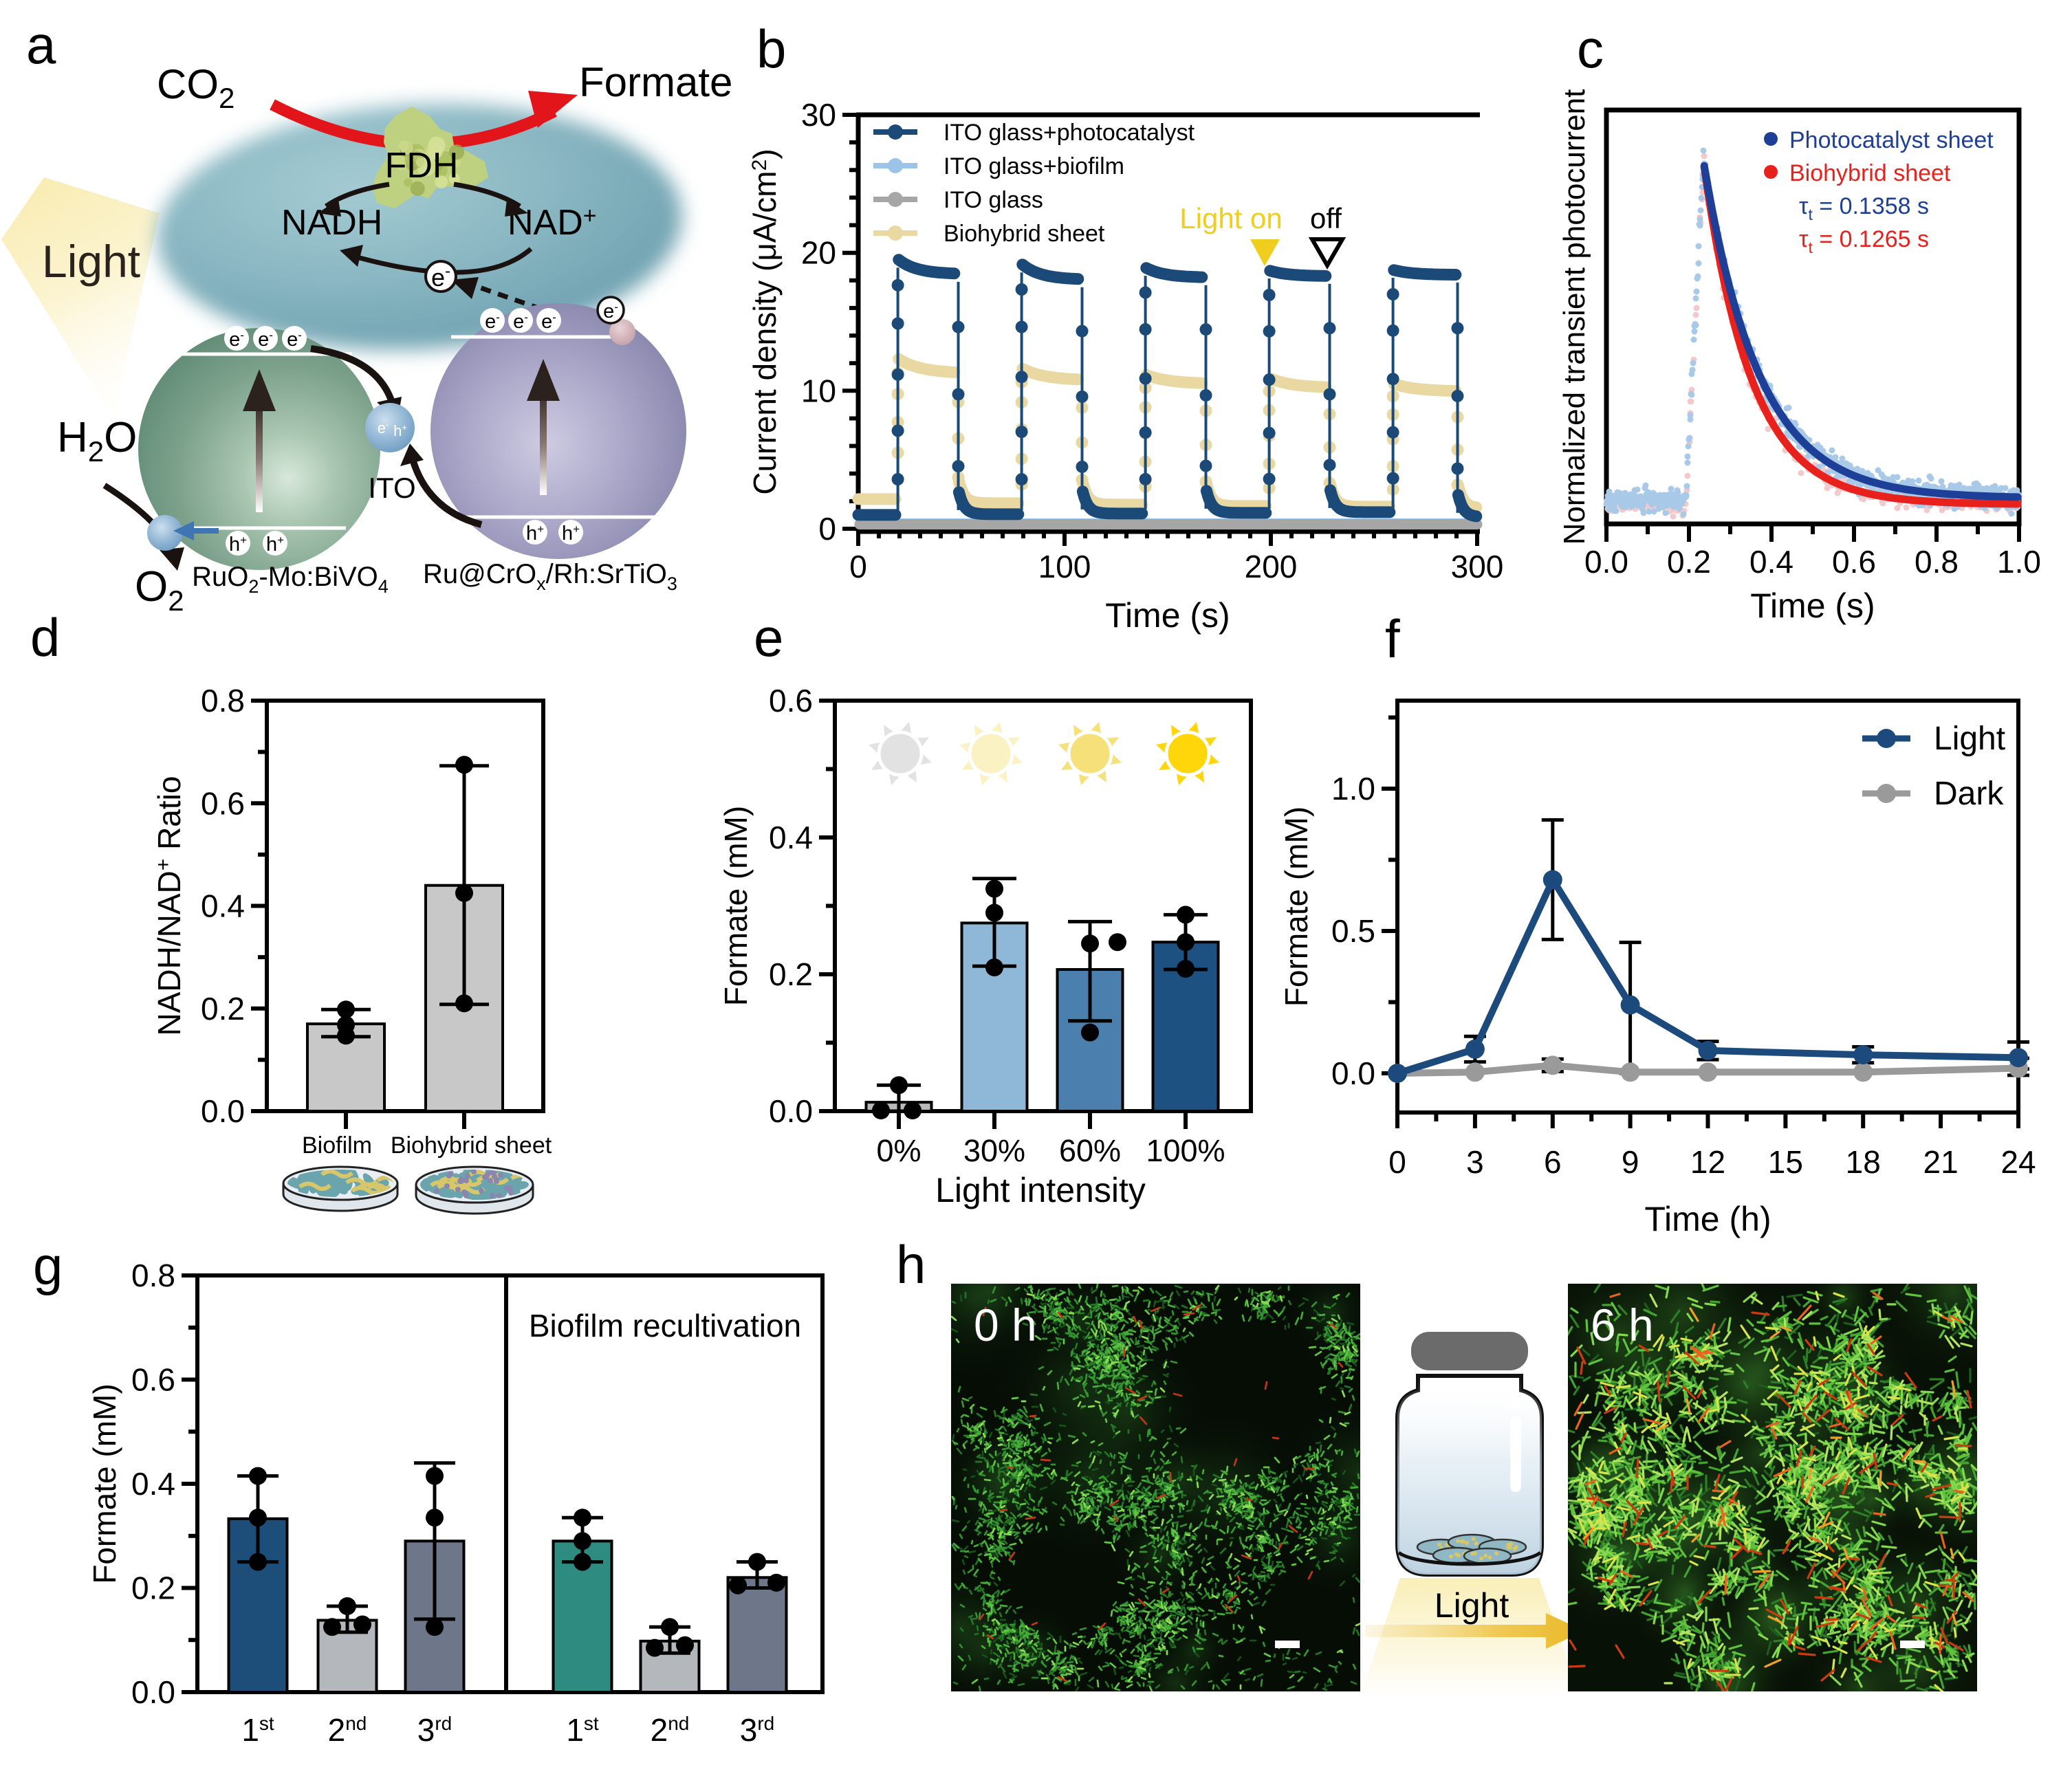 This screenshot has height=1776, width=2072. I want to click on svg-text: τt = 0.1358 s, so click(1864, 208).